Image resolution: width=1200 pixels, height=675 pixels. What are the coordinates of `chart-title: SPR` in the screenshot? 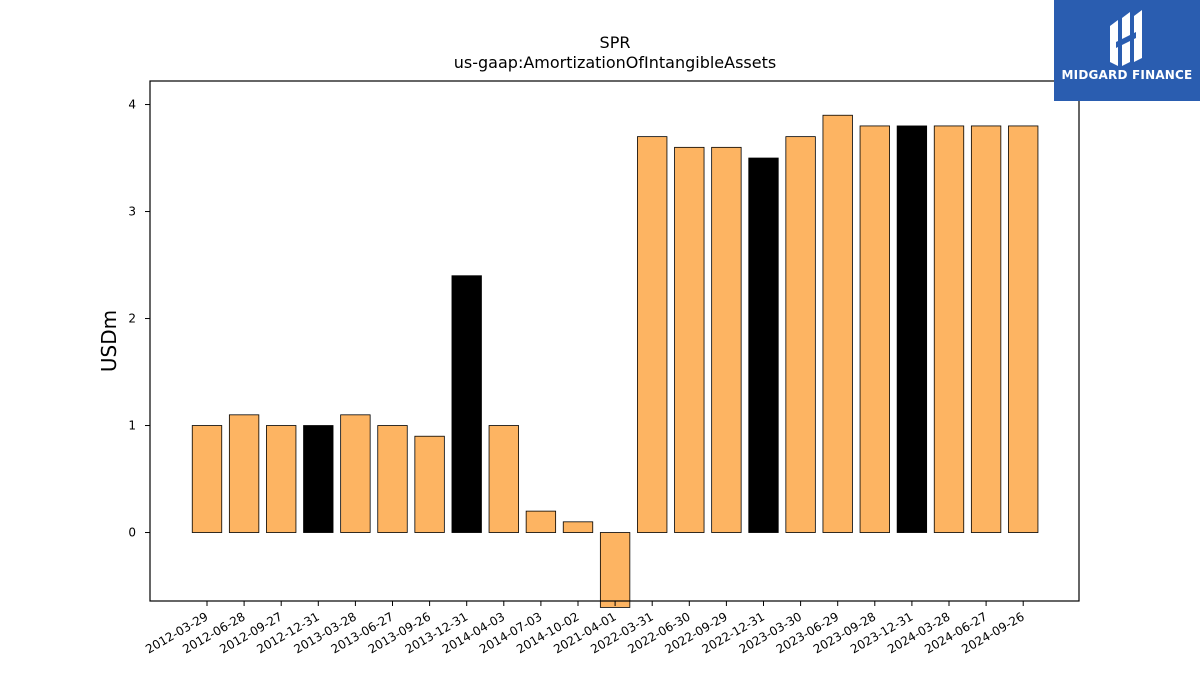 It's located at (615, 42).